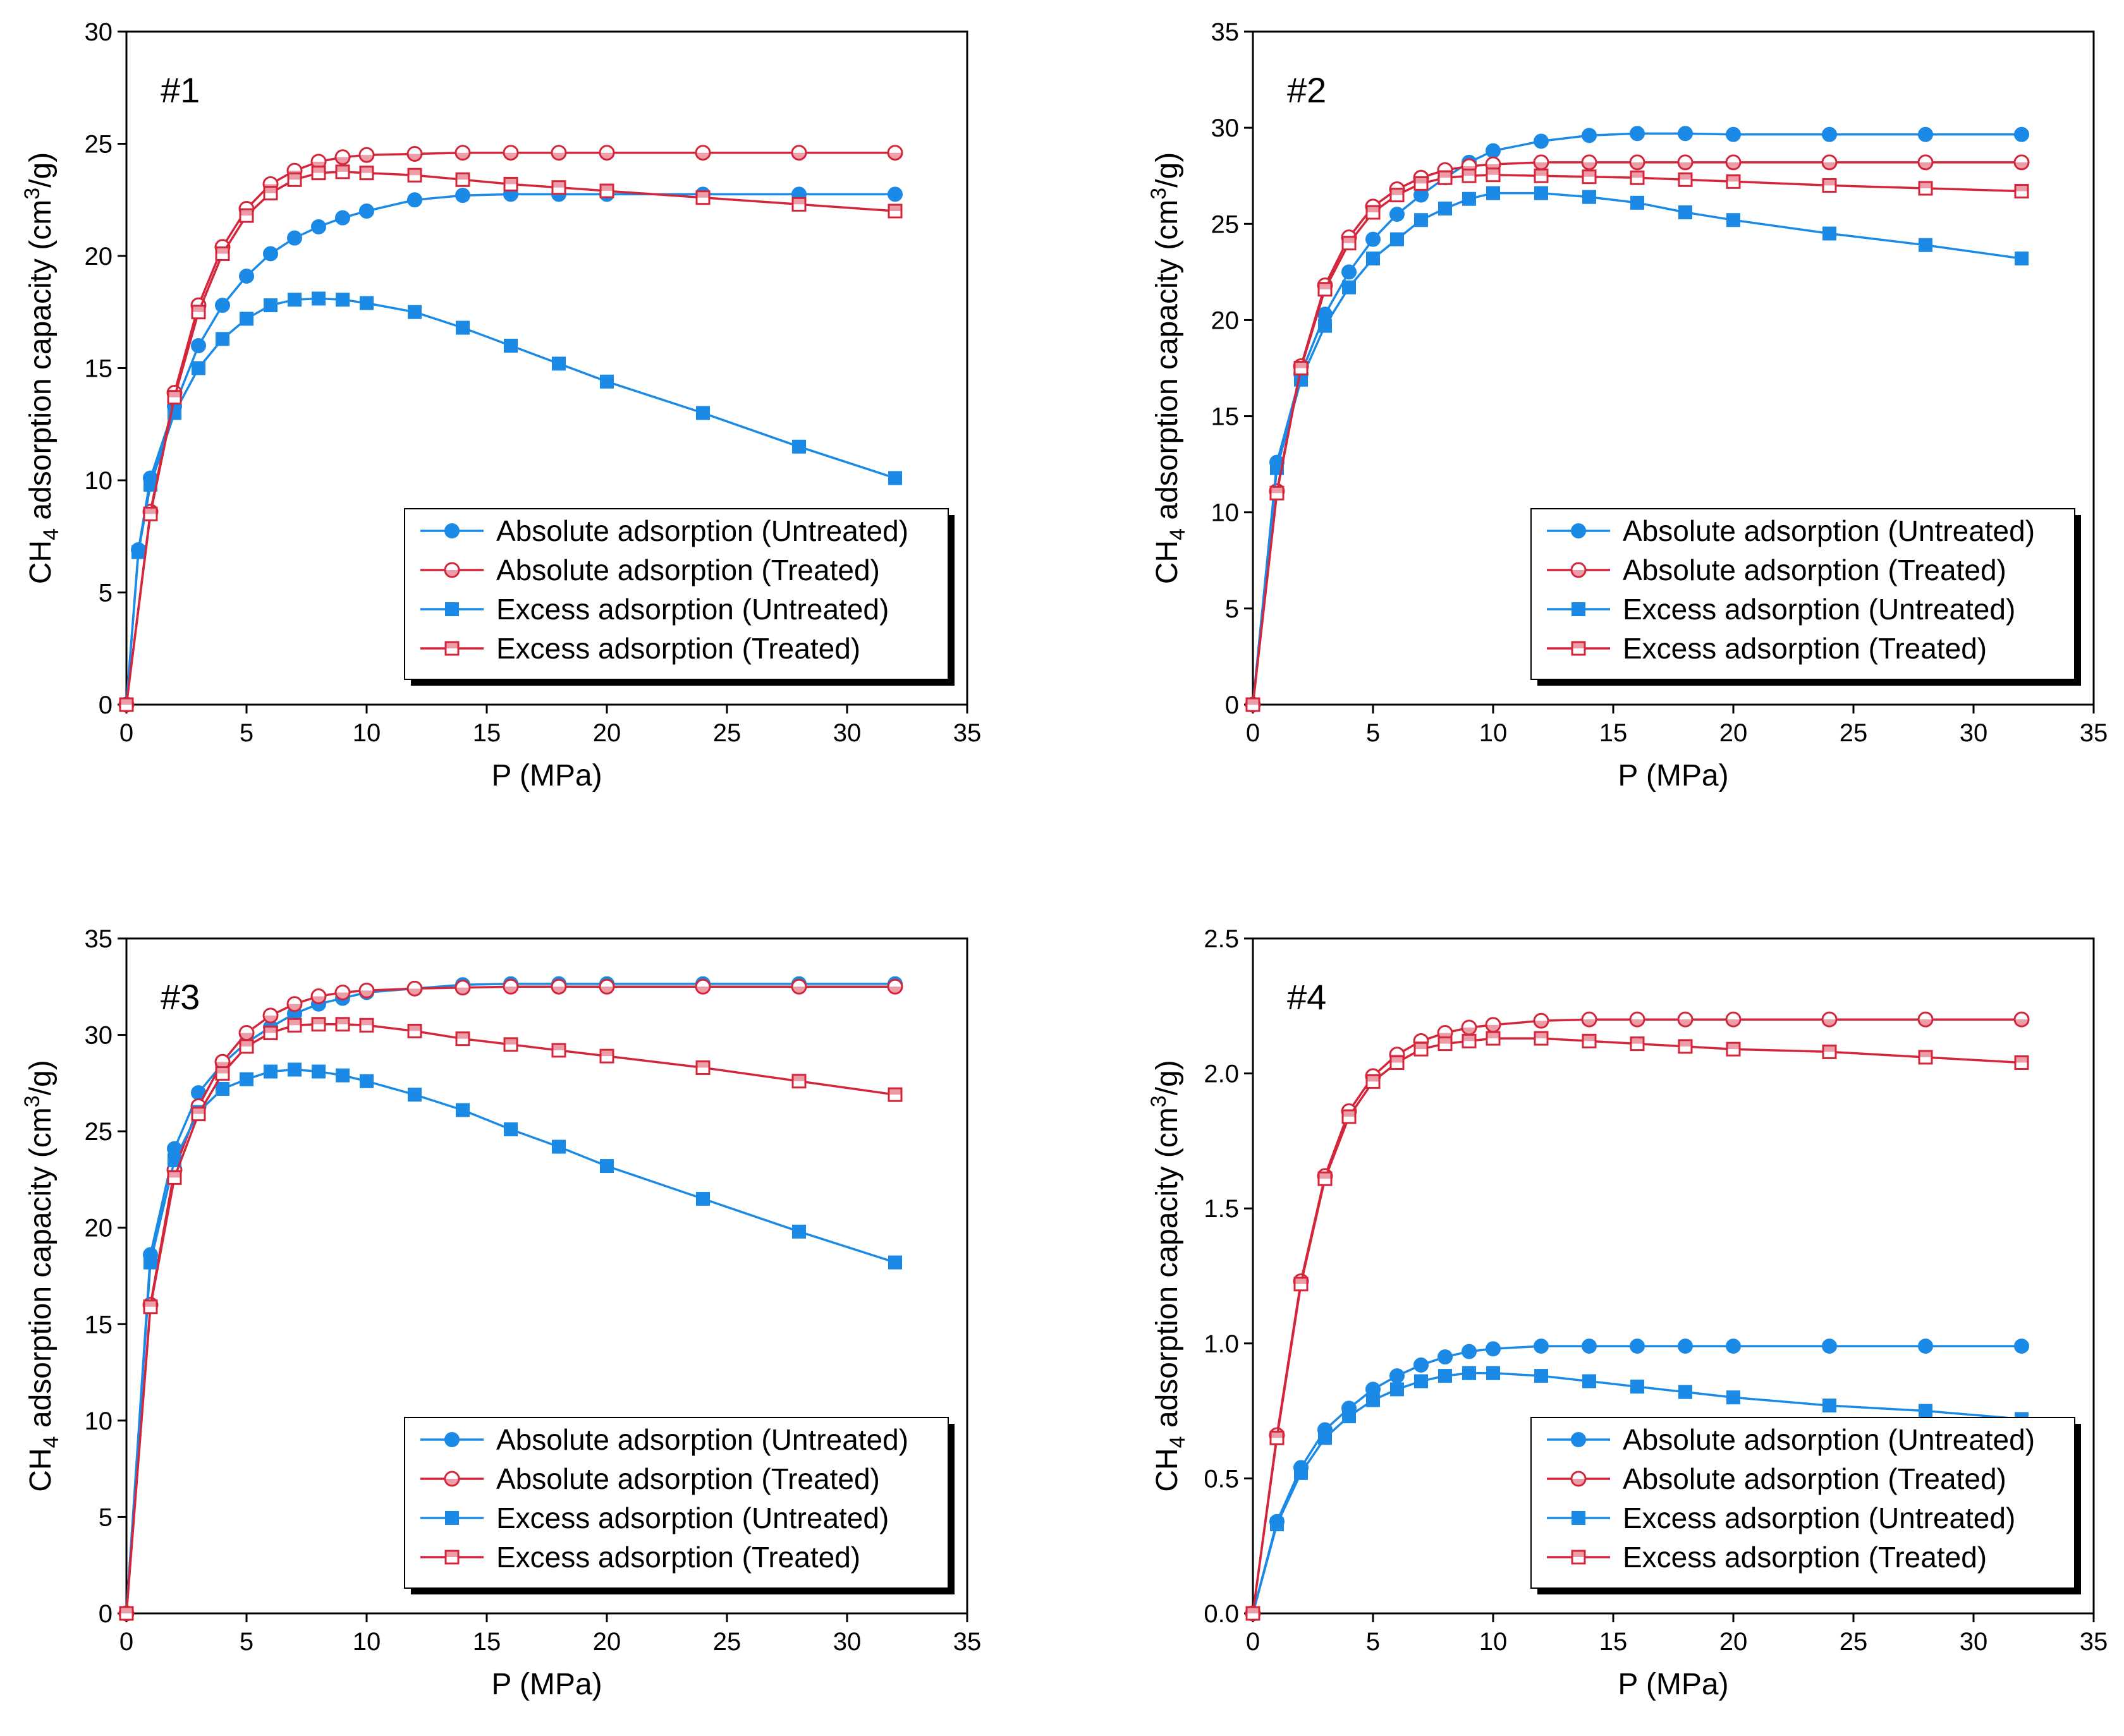  What do you see at coordinates (640, 649) in the screenshot?
I see `legend-item: Excess adsorption (Treated)` at bounding box center [640, 649].